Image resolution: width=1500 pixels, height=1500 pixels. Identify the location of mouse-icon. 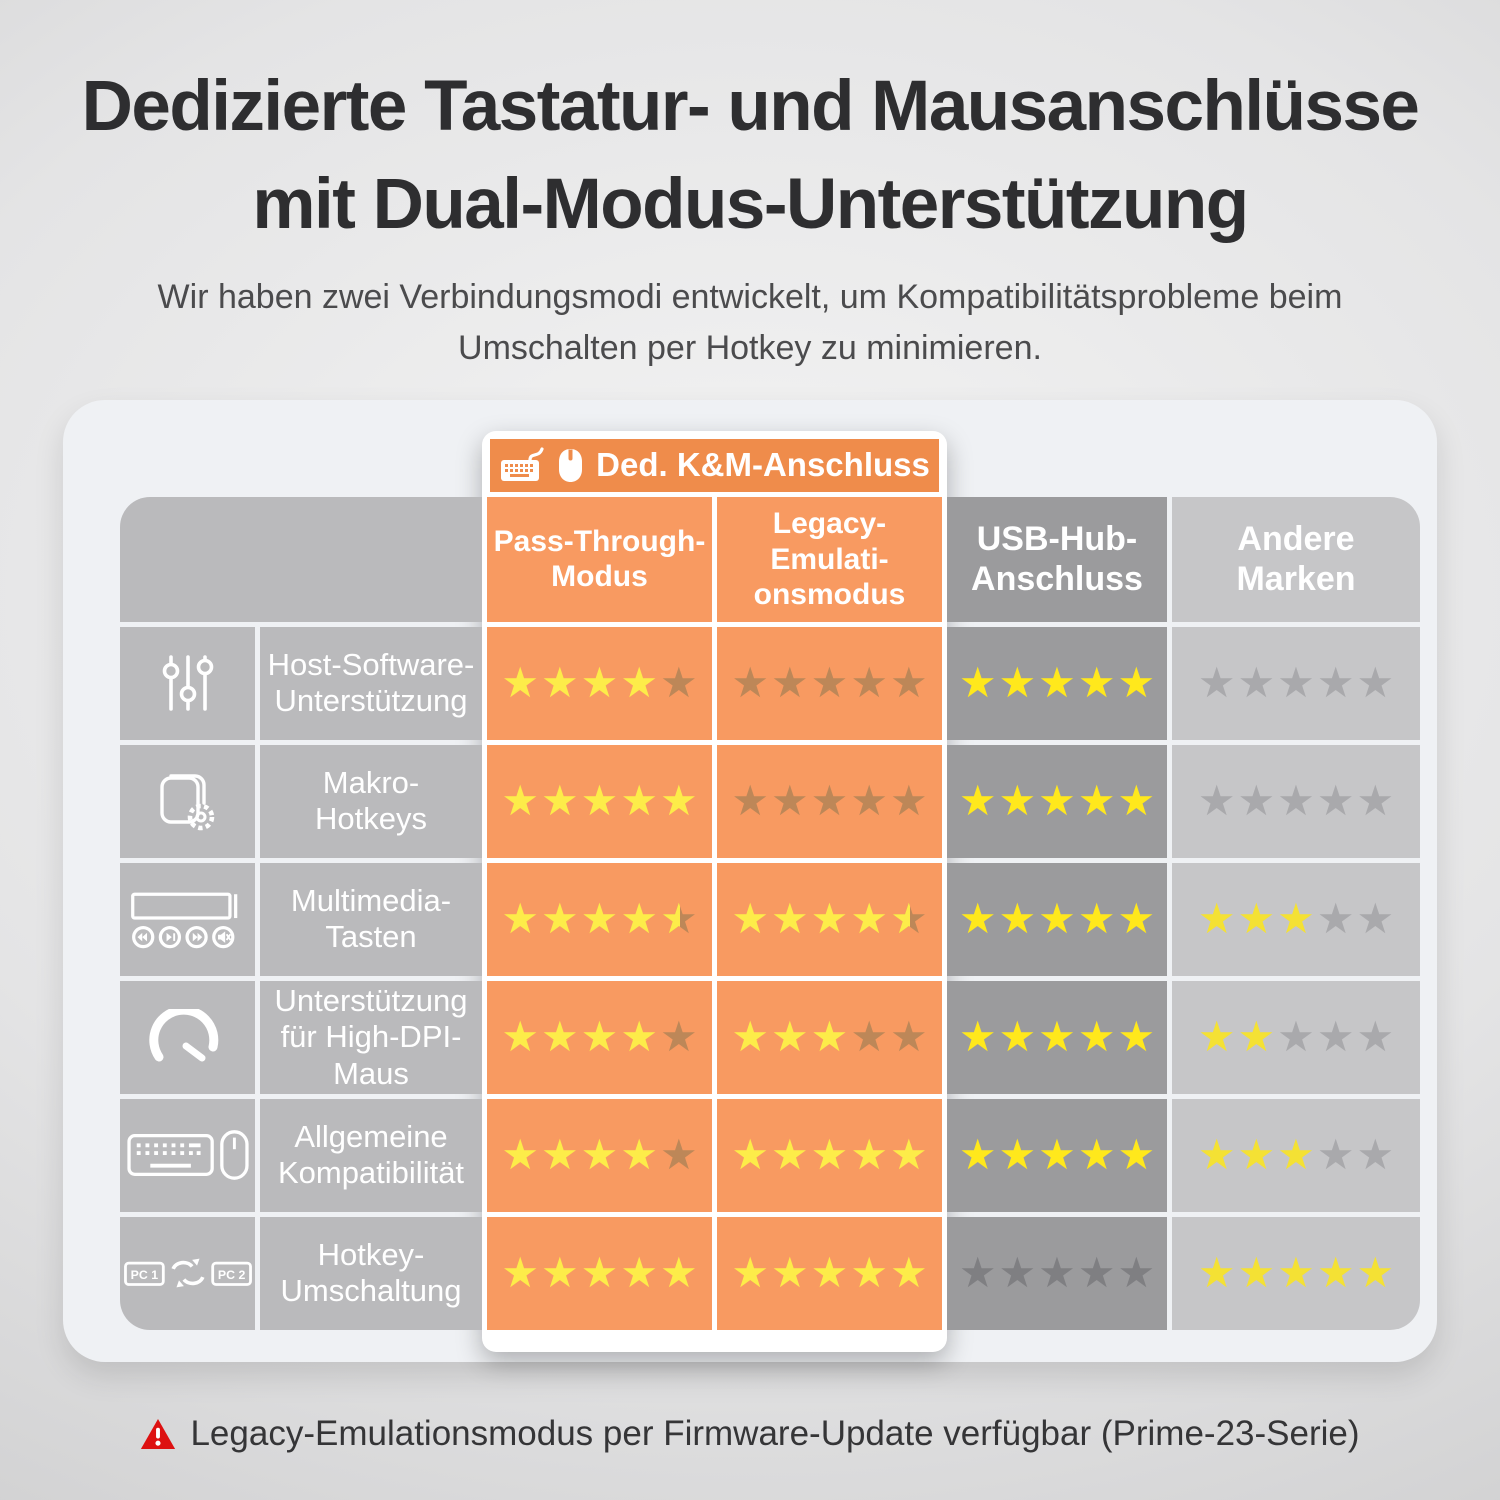
(570, 465).